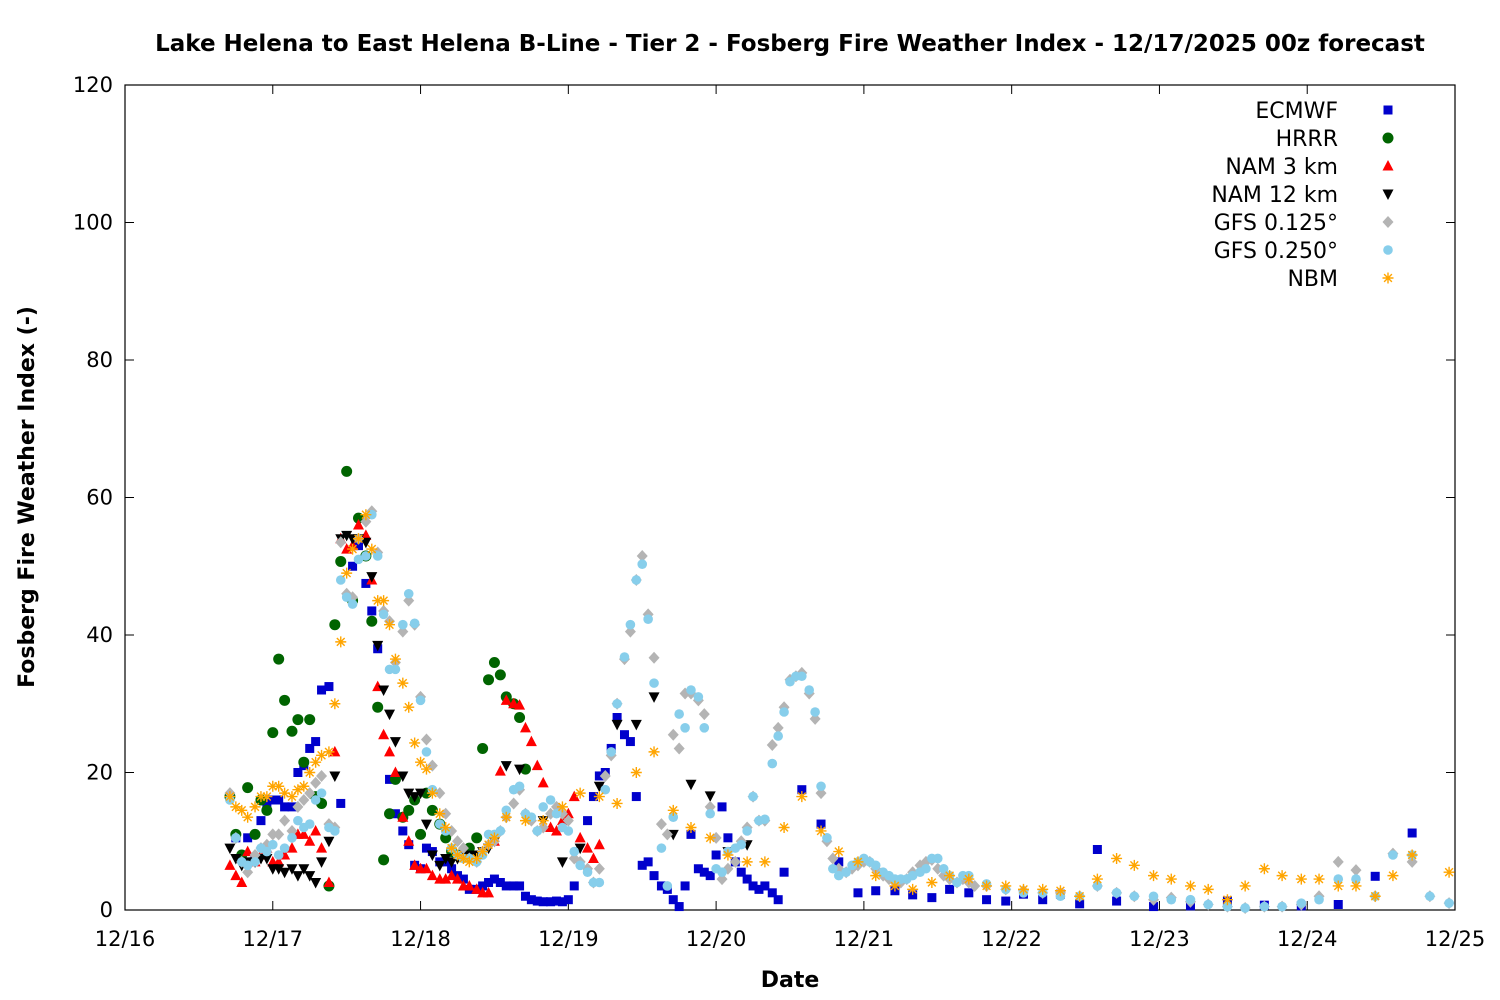 The height and width of the screenshot is (1000, 1500). Describe the element at coordinates (1307, 939) in the screenshot. I see `x-tick-label: 12/24` at that location.